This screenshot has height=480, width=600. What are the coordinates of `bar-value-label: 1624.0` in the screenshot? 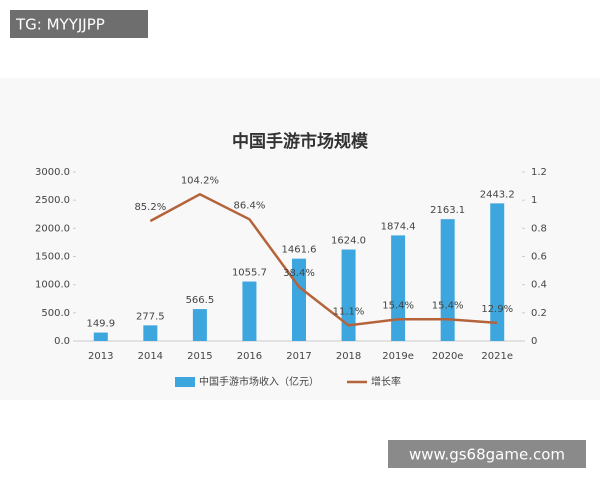 It's located at (348, 241).